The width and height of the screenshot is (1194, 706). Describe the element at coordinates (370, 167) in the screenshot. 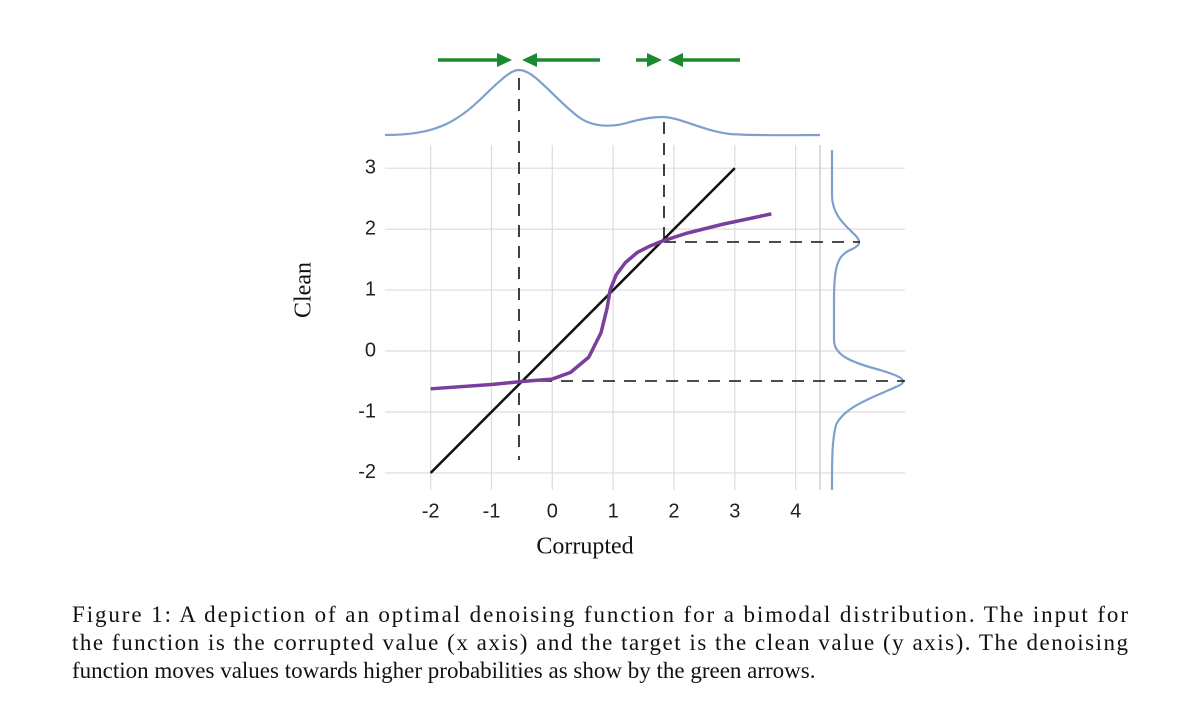

I see `y-tick-label: 3` at that location.